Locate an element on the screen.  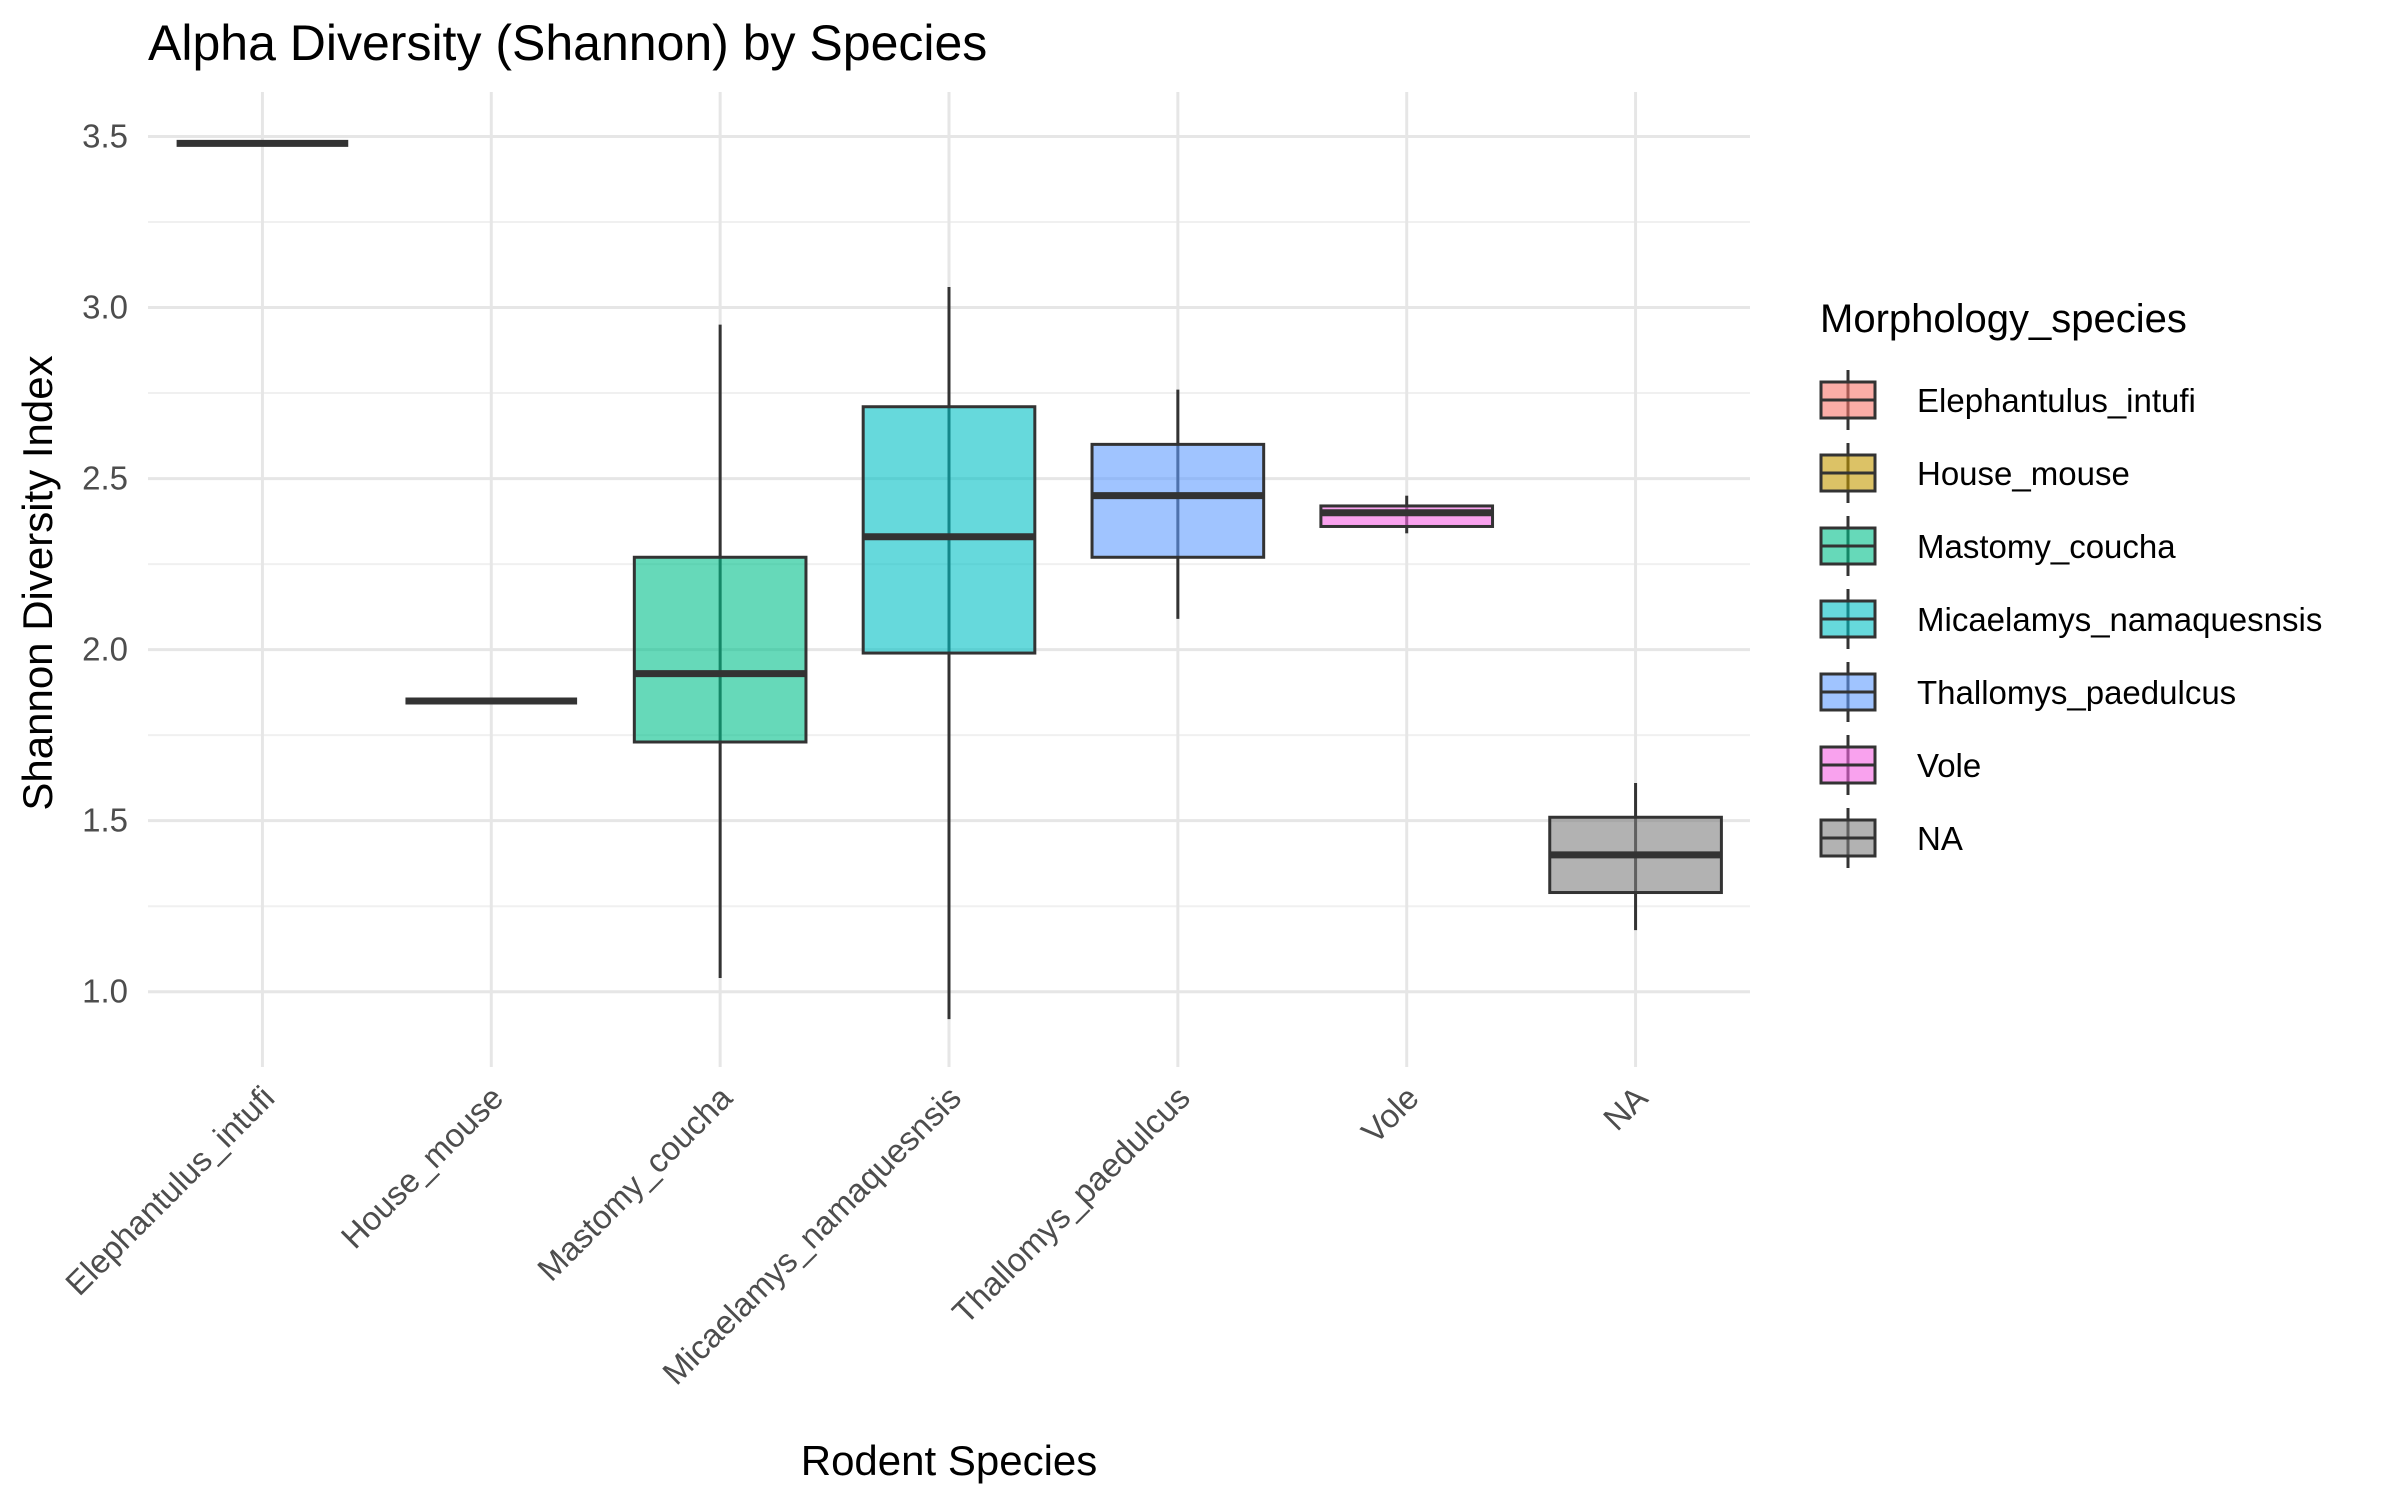
chart-title: Alpha Diversity (Shannon) by Species is located at coordinates (567, 43).